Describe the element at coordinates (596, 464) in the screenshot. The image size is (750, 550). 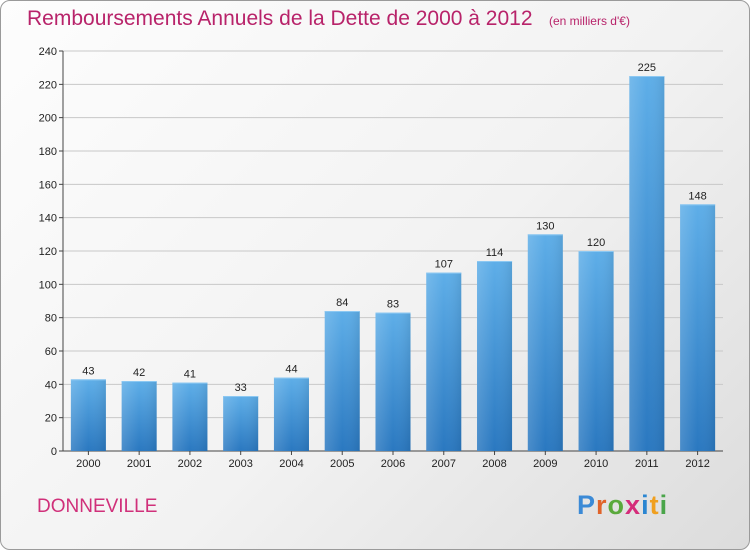
I see `x-tick-label-2010: 2010` at that location.